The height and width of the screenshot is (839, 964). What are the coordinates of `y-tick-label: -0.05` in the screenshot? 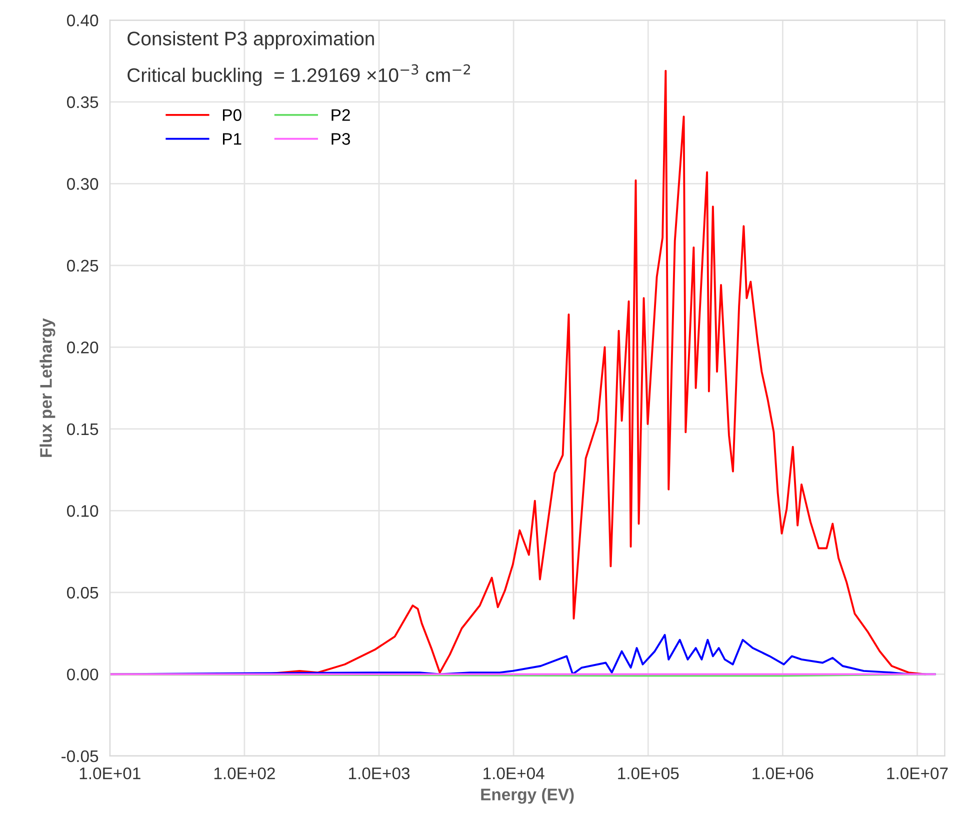 It's located at (80, 756).